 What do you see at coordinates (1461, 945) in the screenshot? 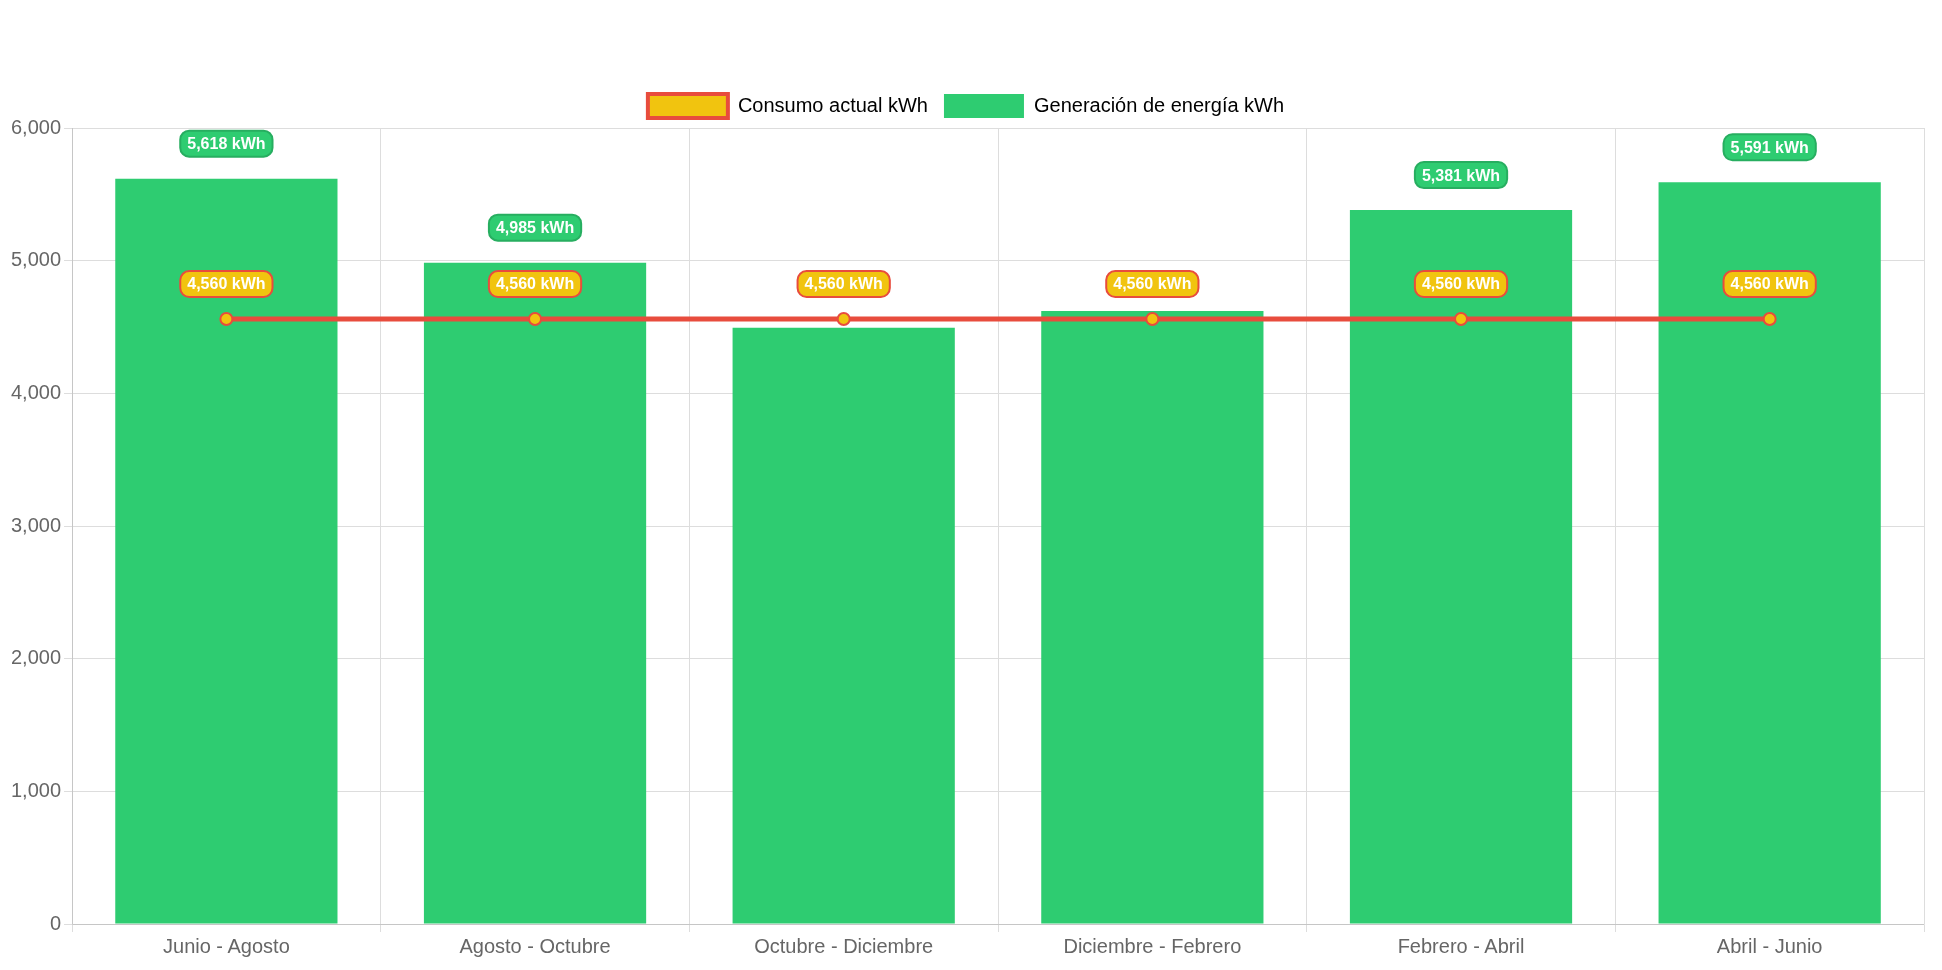
I see `x-tick-label: Febrero - Abril` at bounding box center [1461, 945].